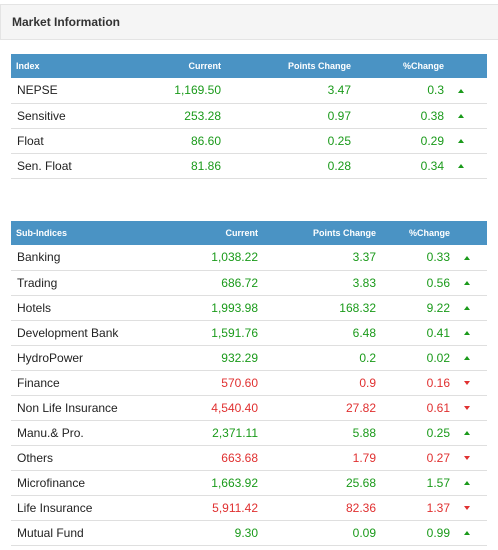  I want to click on row-current: 570.60, so click(217, 383).